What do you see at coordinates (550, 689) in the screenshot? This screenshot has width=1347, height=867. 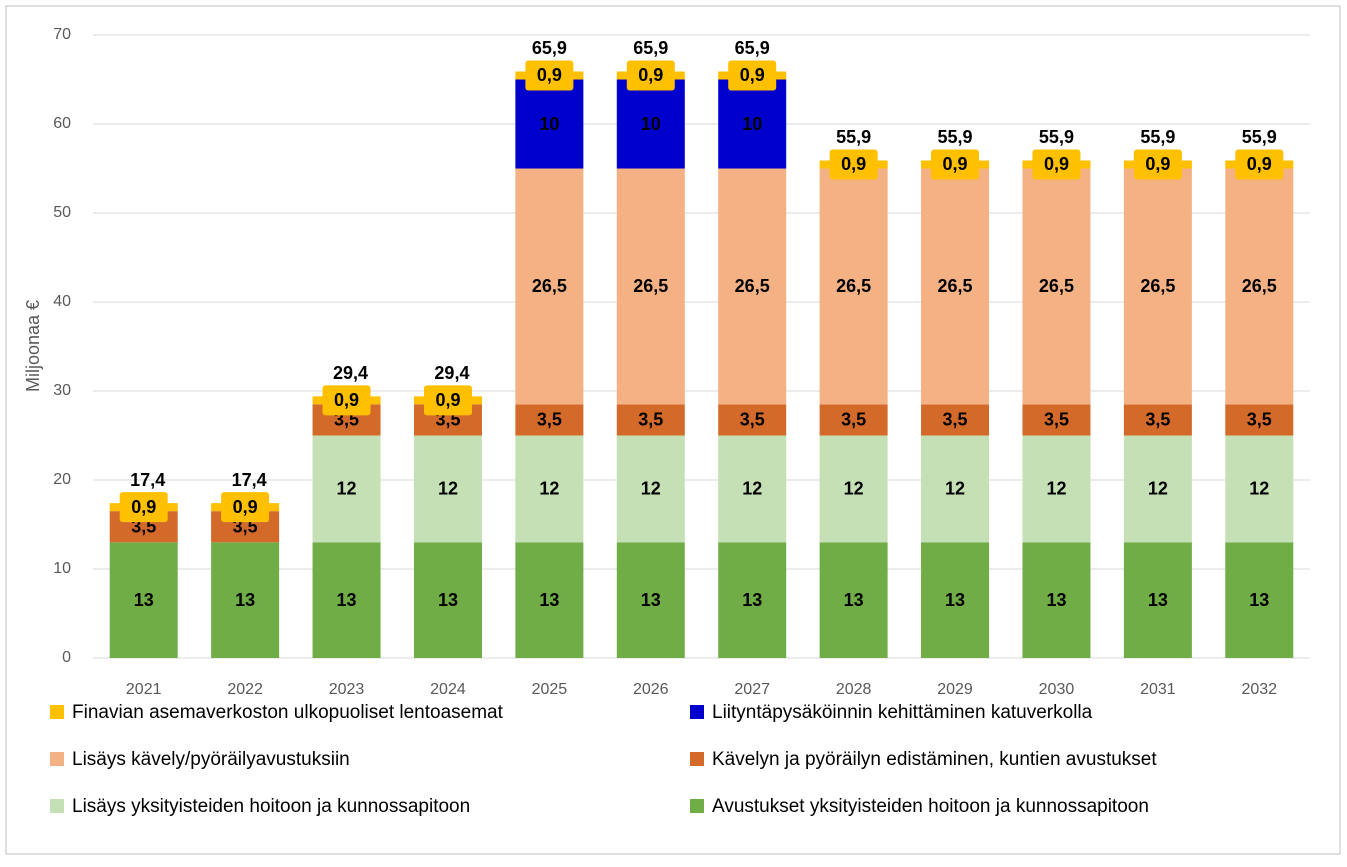 I see `x-tick-label: 2025` at bounding box center [550, 689].